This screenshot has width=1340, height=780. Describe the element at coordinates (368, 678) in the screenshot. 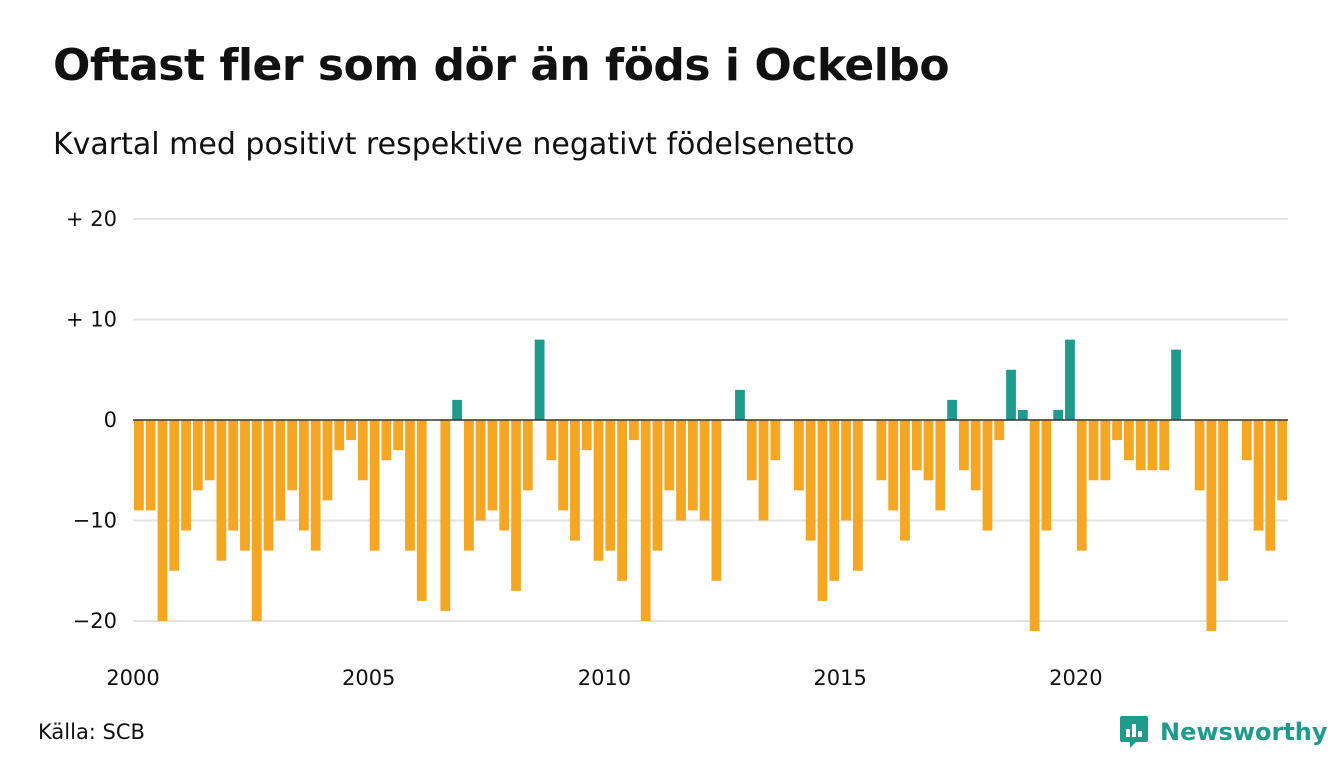

I see `x-tick-label: 2005` at that location.